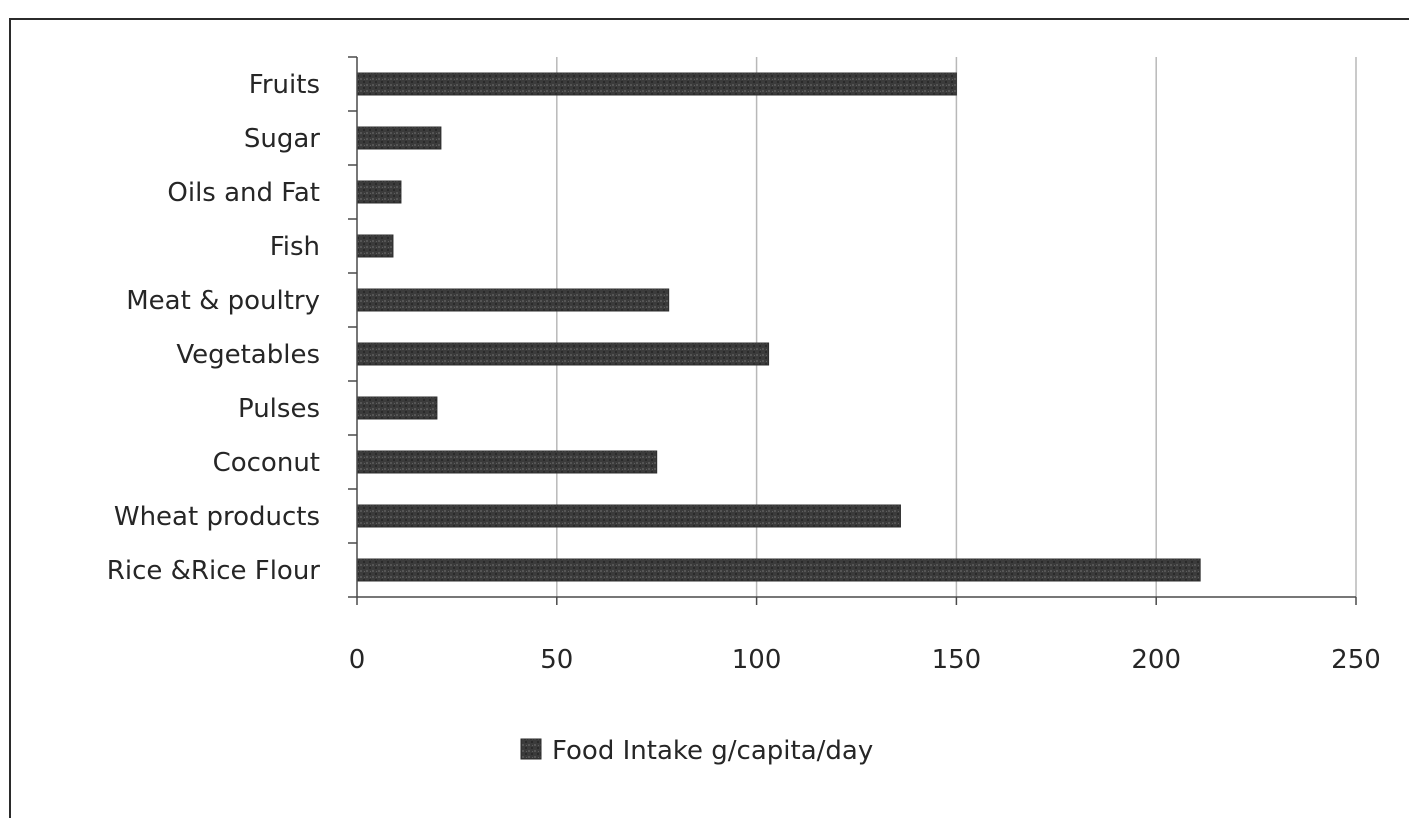 This screenshot has width=1409, height=818. I want to click on legend-swatch, so click(531, 749).